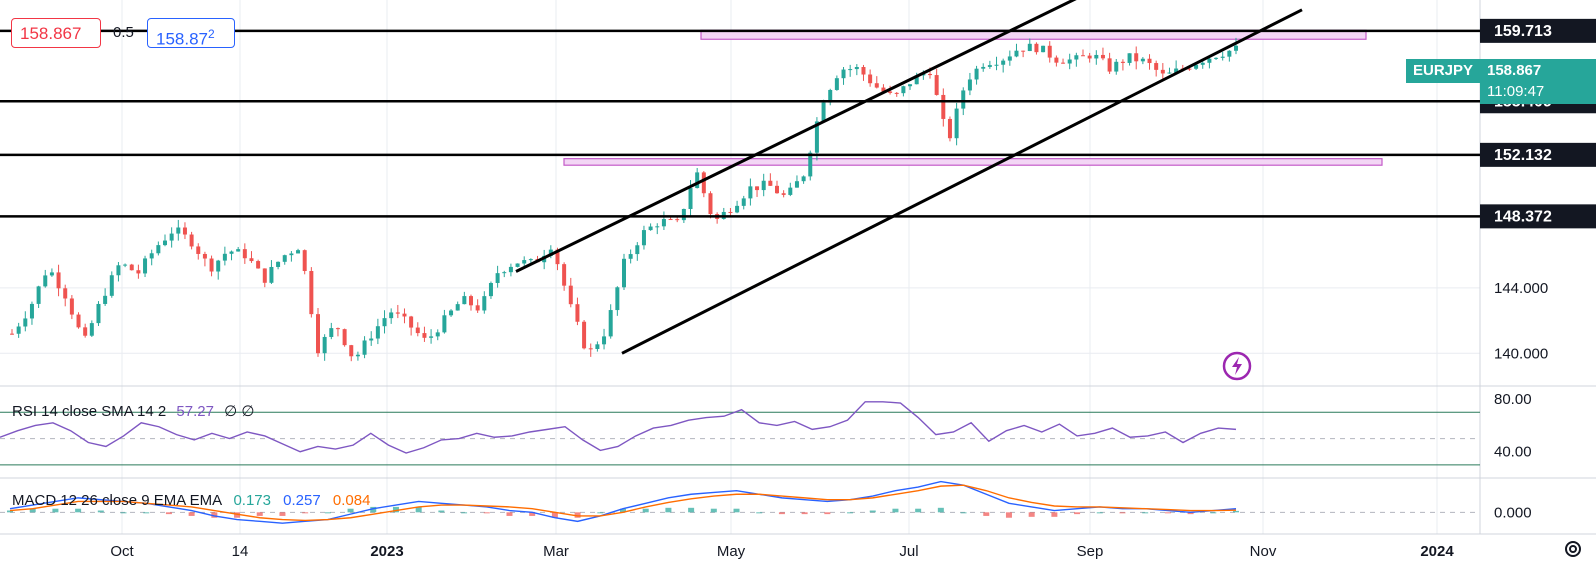 The width and height of the screenshot is (1596, 574). I want to click on symbol-tag: EURJPY, so click(1443, 71).